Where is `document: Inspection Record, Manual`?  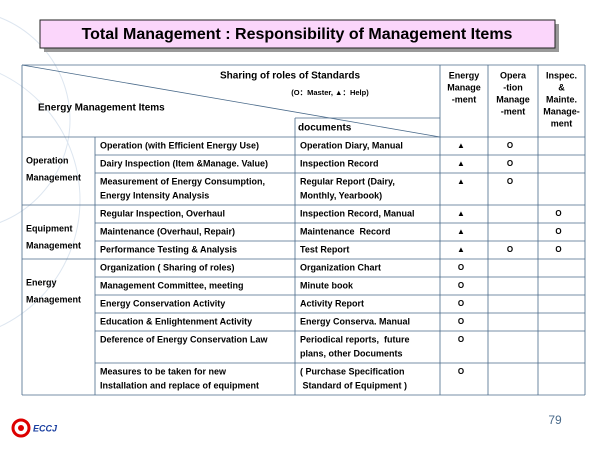
document: Inspection Record, Manual is located at coordinates (357, 213).